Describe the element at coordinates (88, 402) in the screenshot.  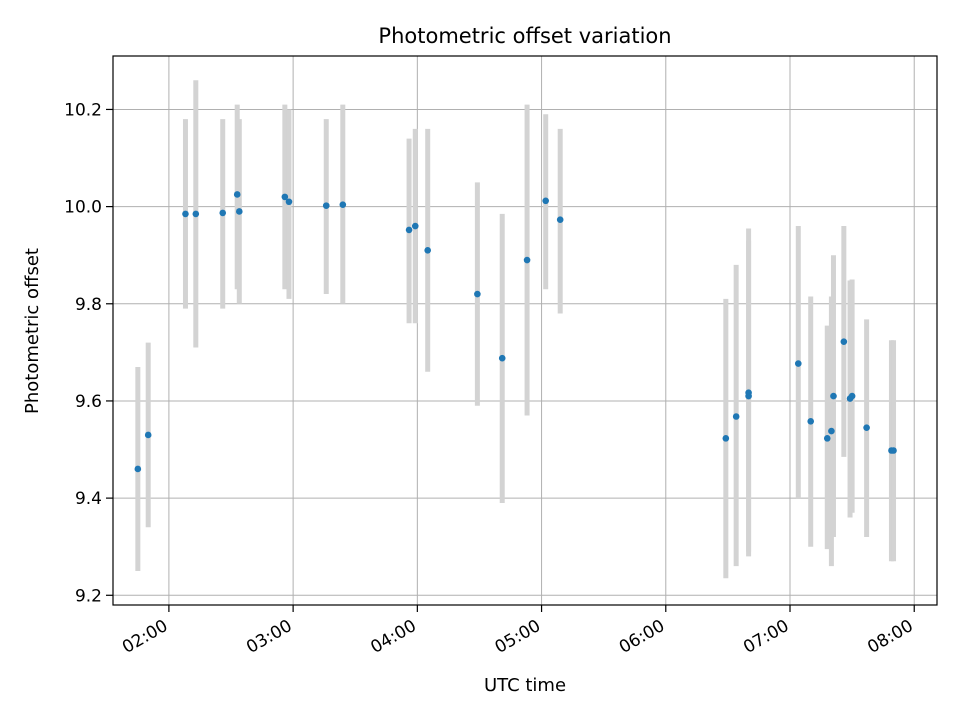
I see `y-tick-label: 9.6` at that location.